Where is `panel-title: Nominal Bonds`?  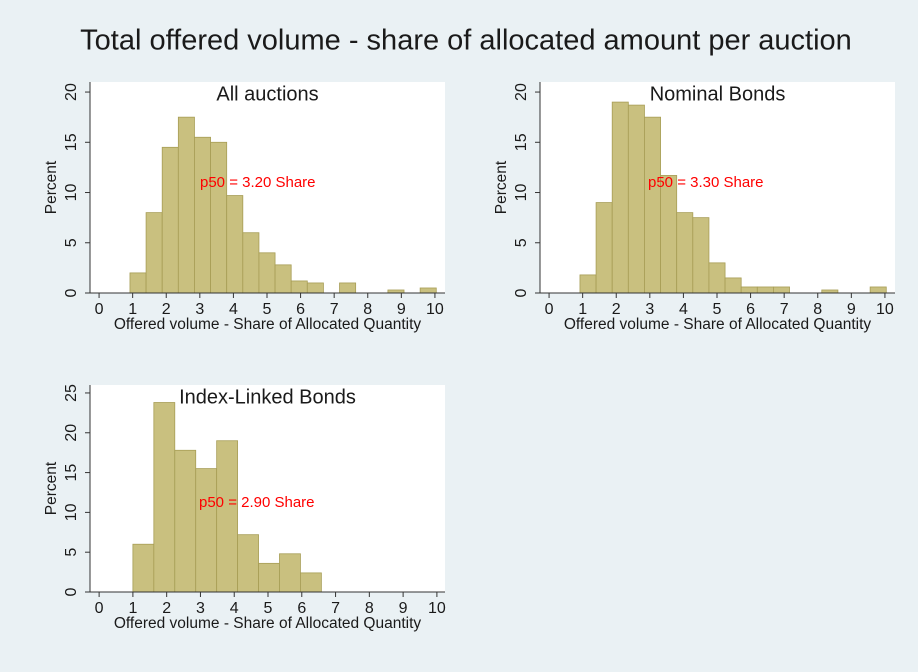 panel-title: Nominal Bonds is located at coordinates (718, 94).